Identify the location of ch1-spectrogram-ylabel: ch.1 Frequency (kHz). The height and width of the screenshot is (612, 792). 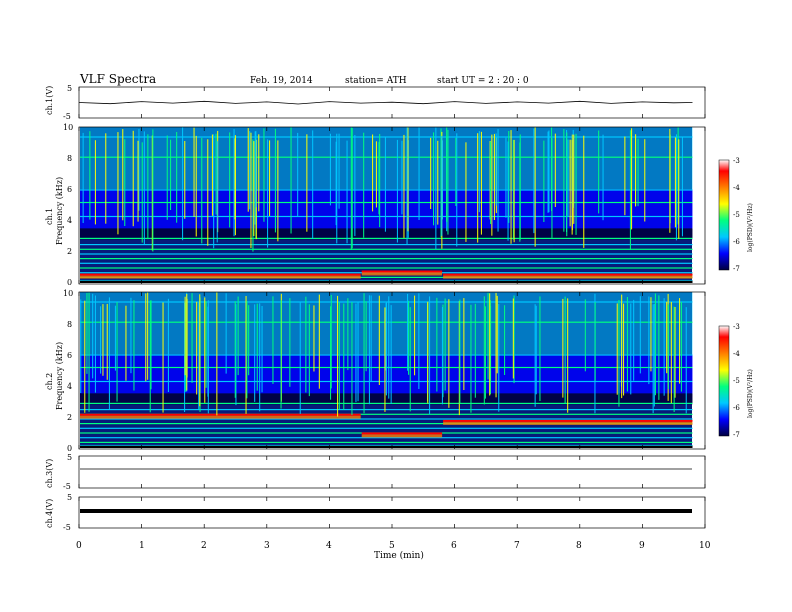
(54, 211).